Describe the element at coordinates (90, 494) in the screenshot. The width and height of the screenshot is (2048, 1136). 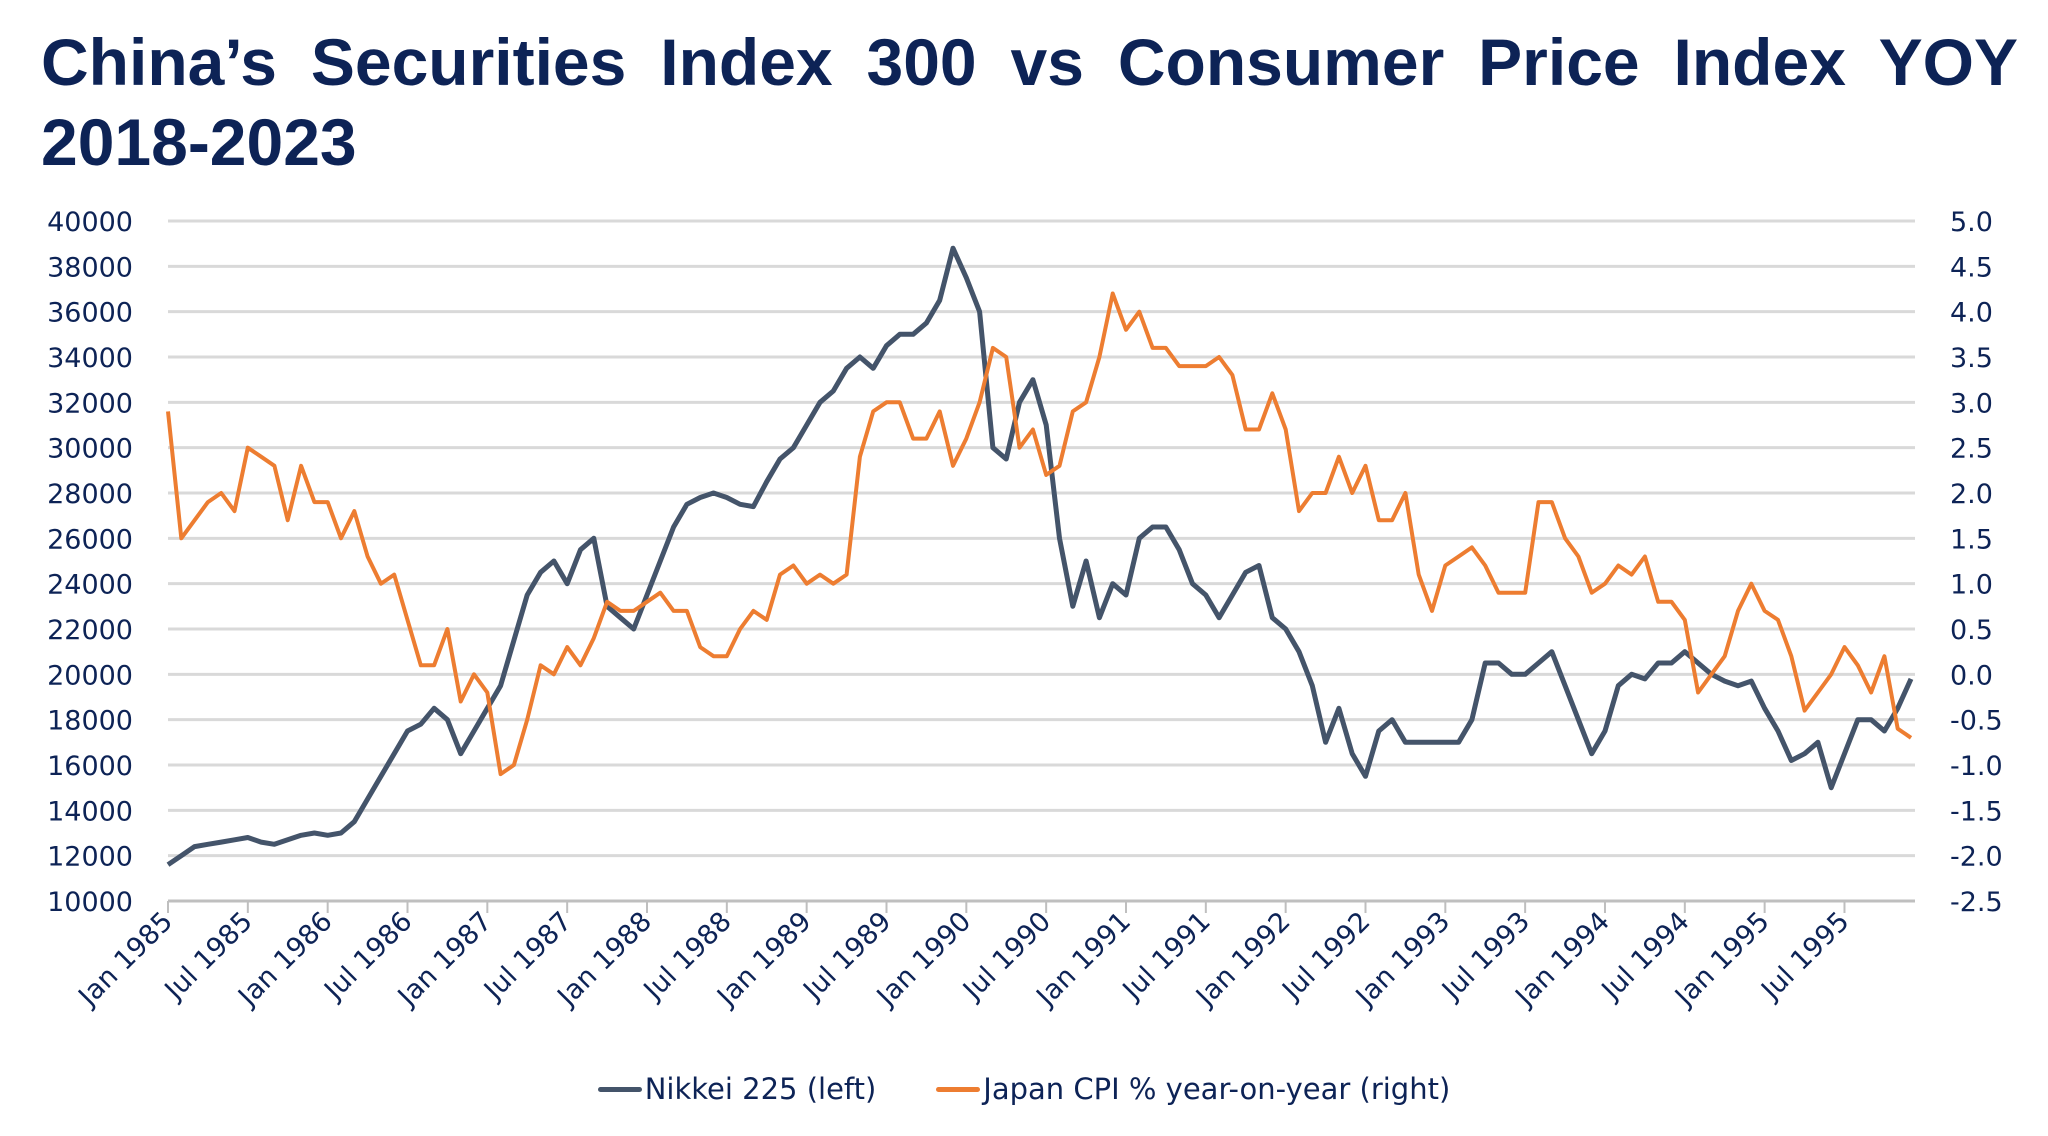
I see `left-tick-label: 28000` at that location.